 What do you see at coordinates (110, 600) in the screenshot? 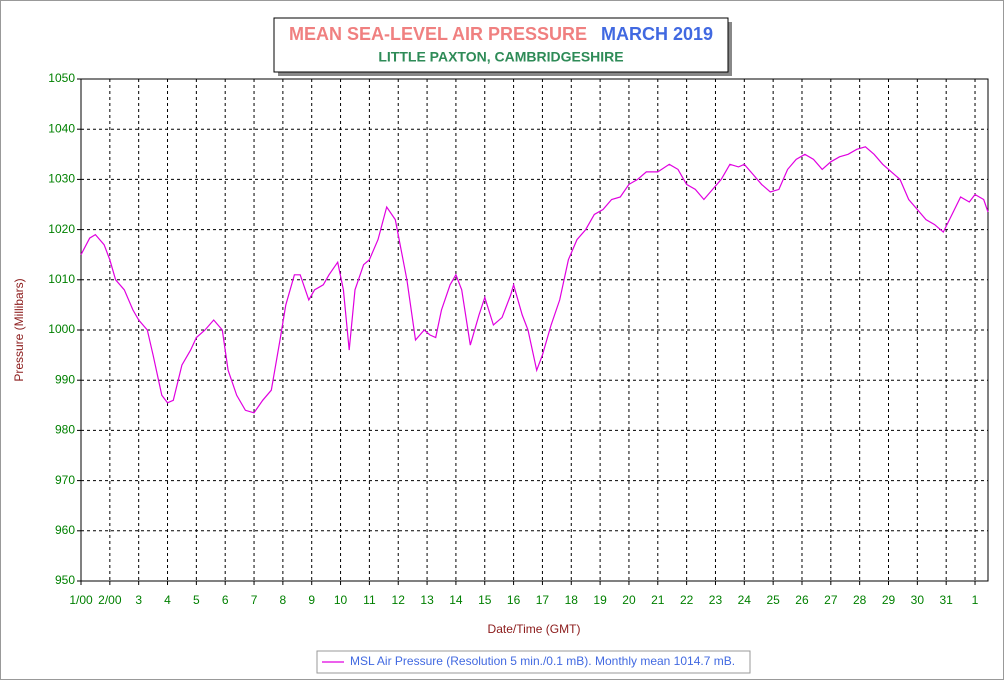
I see `x-tick-label: 2/00` at bounding box center [110, 600].